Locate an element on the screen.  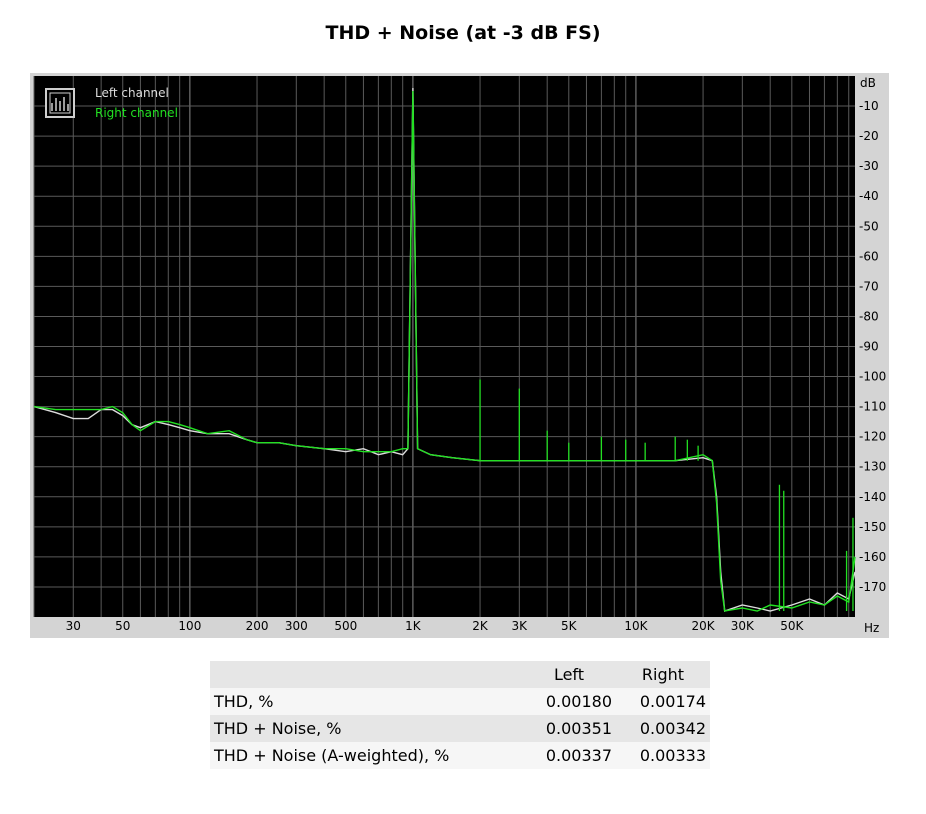
row-label: THD + Noise, % is located at coordinates (278, 728).